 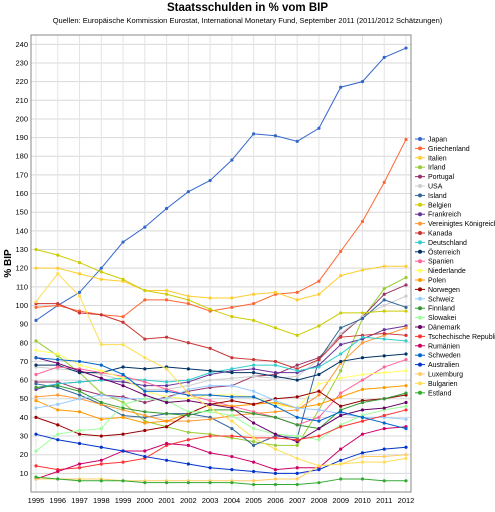 What do you see at coordinates (406, 500) in the screenshot?
I see `x-tick-label: 2012` at bounding box center [406, 500].